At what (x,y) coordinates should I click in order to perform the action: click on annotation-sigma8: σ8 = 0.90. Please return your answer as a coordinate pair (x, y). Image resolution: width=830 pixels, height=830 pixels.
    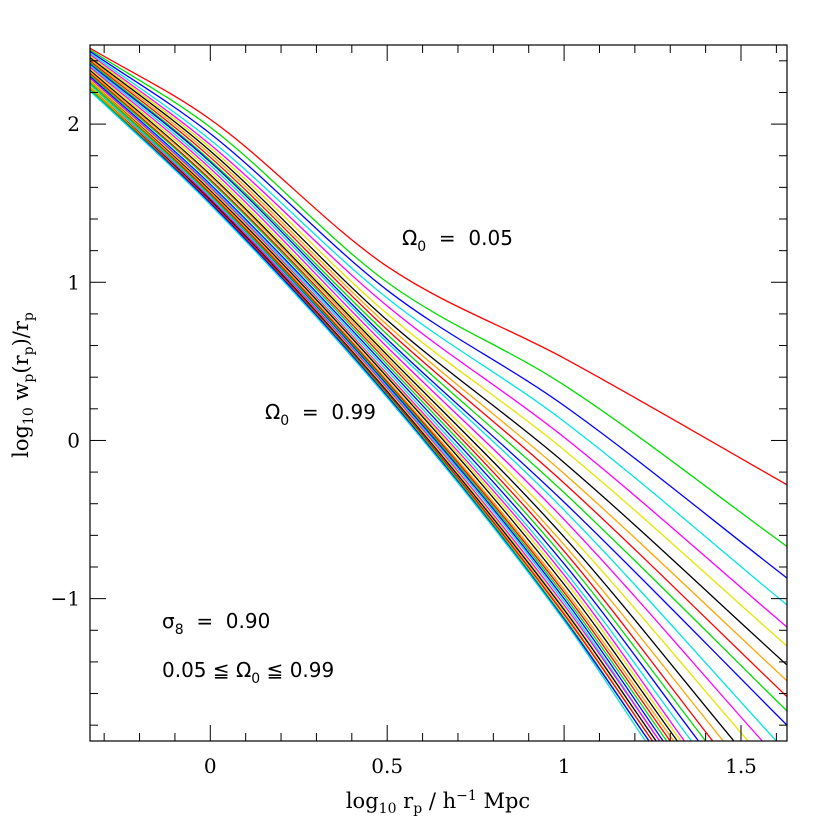
    Looking at the image, I should click on (216, 623).